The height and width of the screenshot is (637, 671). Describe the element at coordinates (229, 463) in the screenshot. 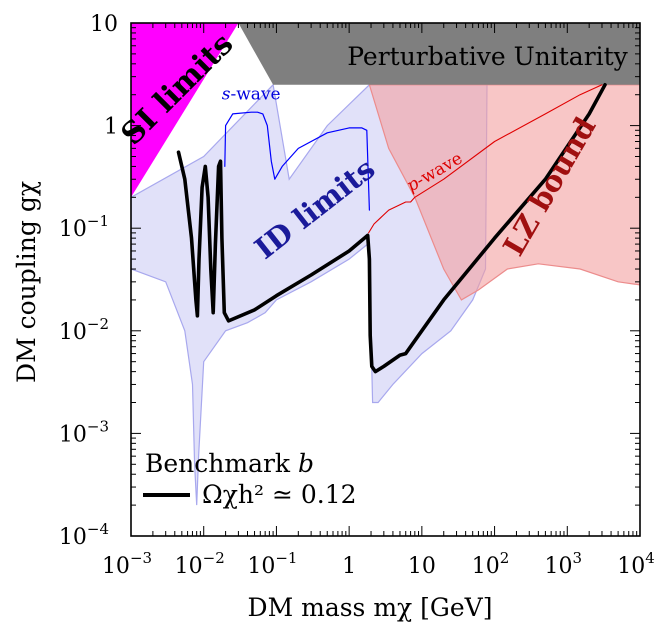

I see `legend-title: Benchmark b` at that location.